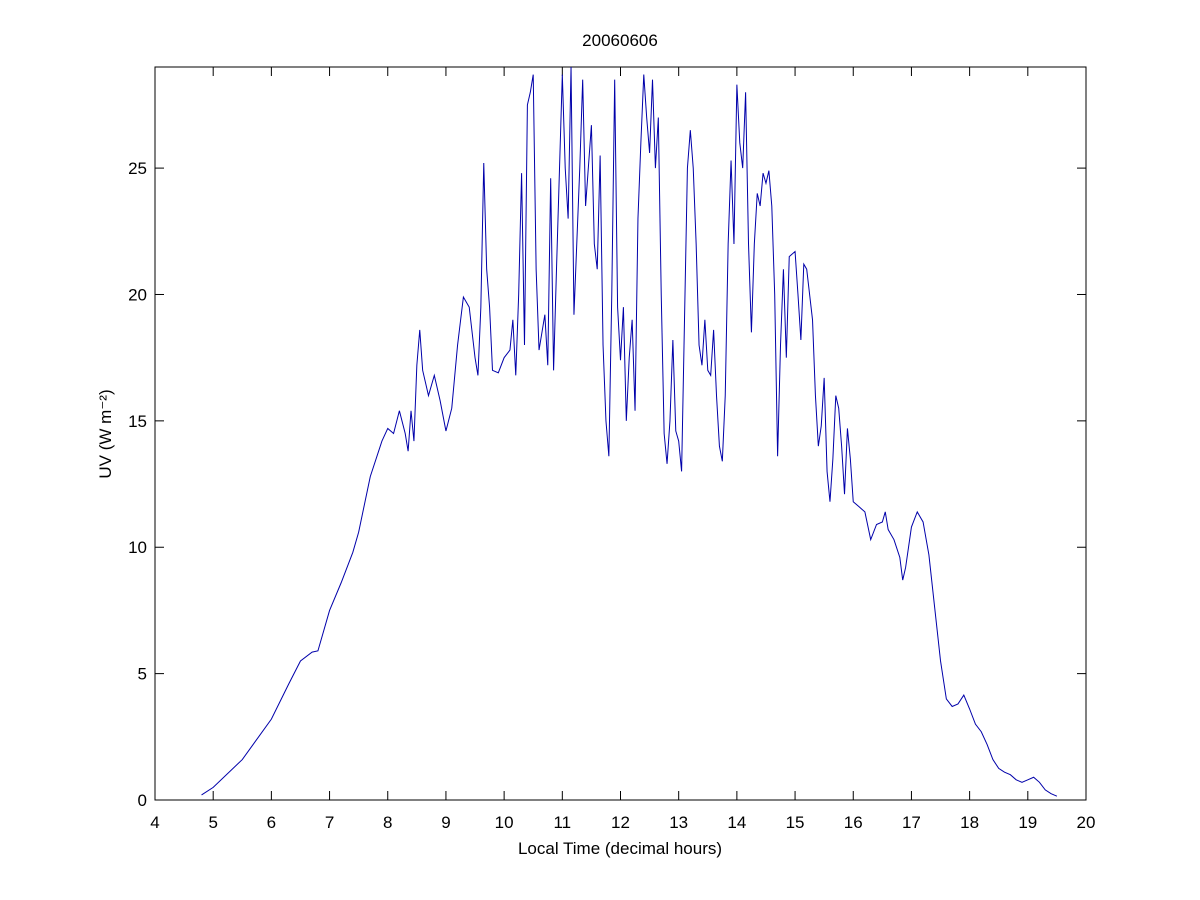  What do you see at coordinates (620, 40) in the screenshot?
I see `chart-title: 20060606` at bounding box center [620, 40].